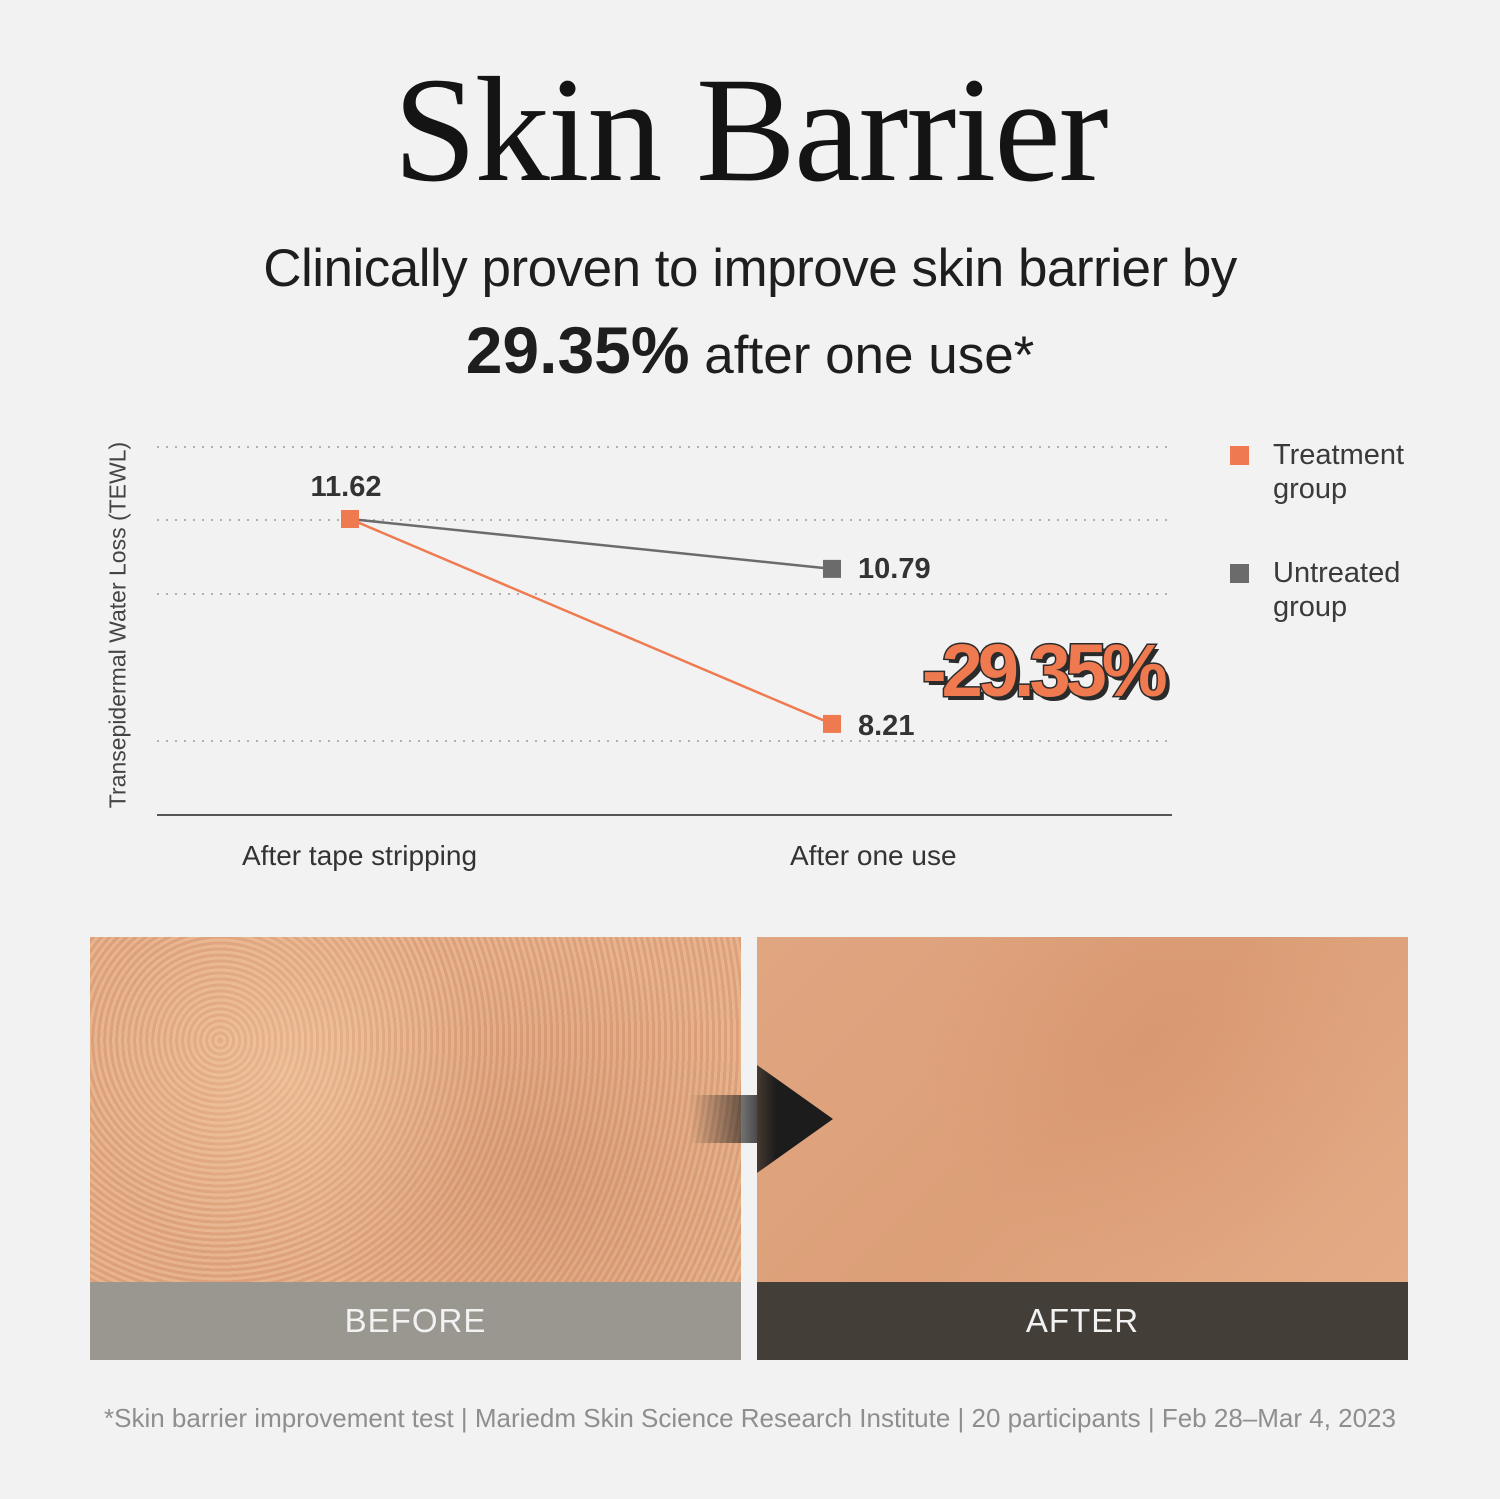  I want to click on after-skin-photo, so click(1082, 1109).